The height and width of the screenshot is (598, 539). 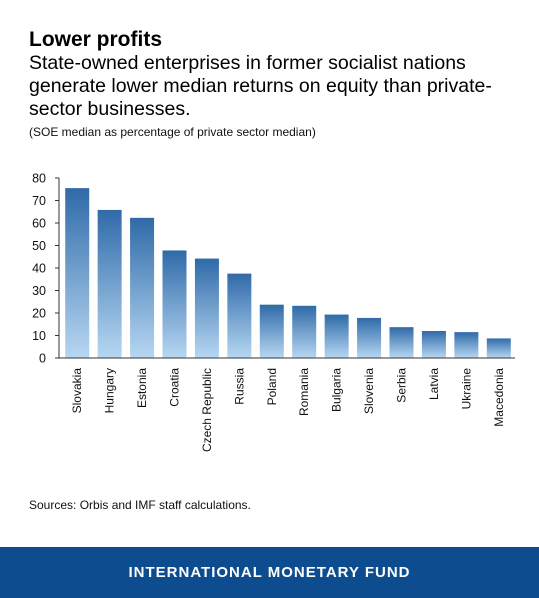 What do you see at coordinates (434, 384) in the screenshot?
I see `x-tick-label: Latvia` at bounding box center [434, 384].